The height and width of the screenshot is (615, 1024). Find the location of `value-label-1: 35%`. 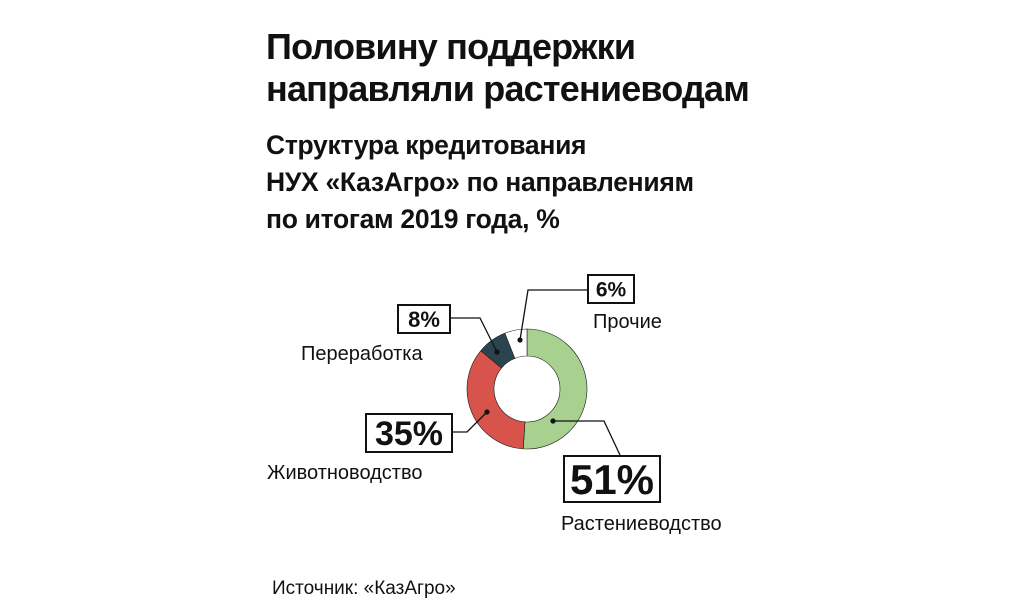

value-label-1: 35% is located at coordinates (409, 434).